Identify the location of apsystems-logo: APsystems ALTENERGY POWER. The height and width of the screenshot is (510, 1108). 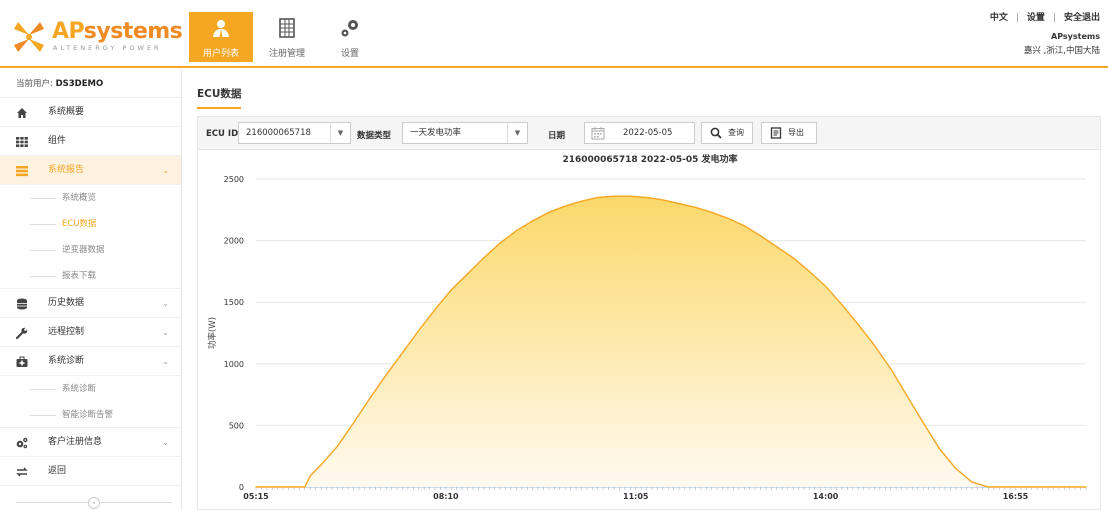
(97, 38).